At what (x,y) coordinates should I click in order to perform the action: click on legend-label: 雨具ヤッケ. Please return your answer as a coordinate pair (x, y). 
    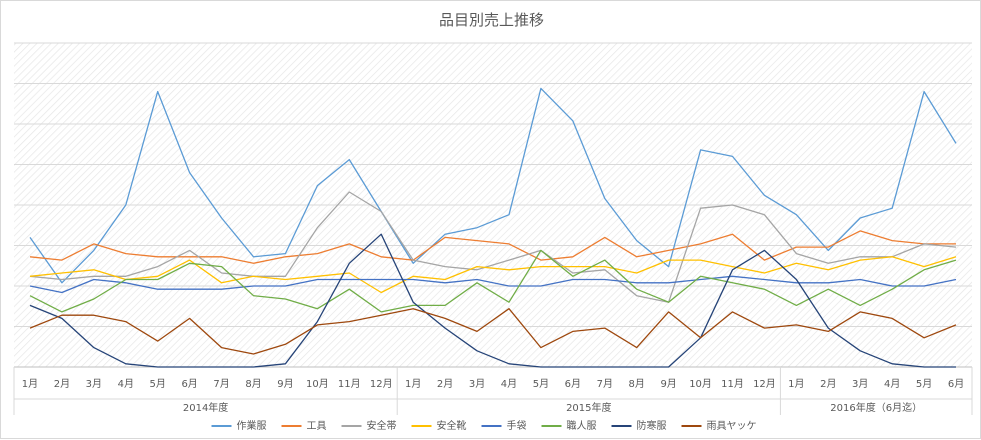
    Looking at the image, I should click on (732, 426).